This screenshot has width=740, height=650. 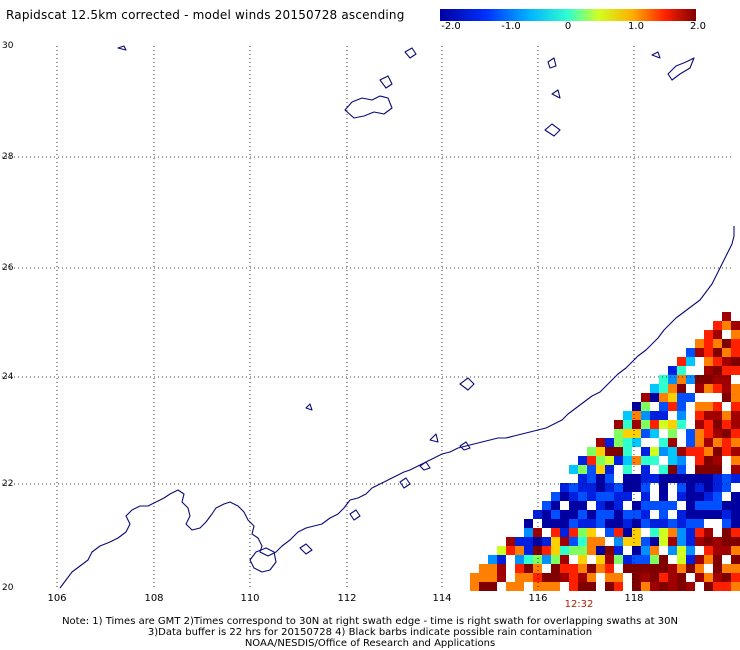 I want to click on colorbar-label-max: 2.0, so click(x=698, y=26).